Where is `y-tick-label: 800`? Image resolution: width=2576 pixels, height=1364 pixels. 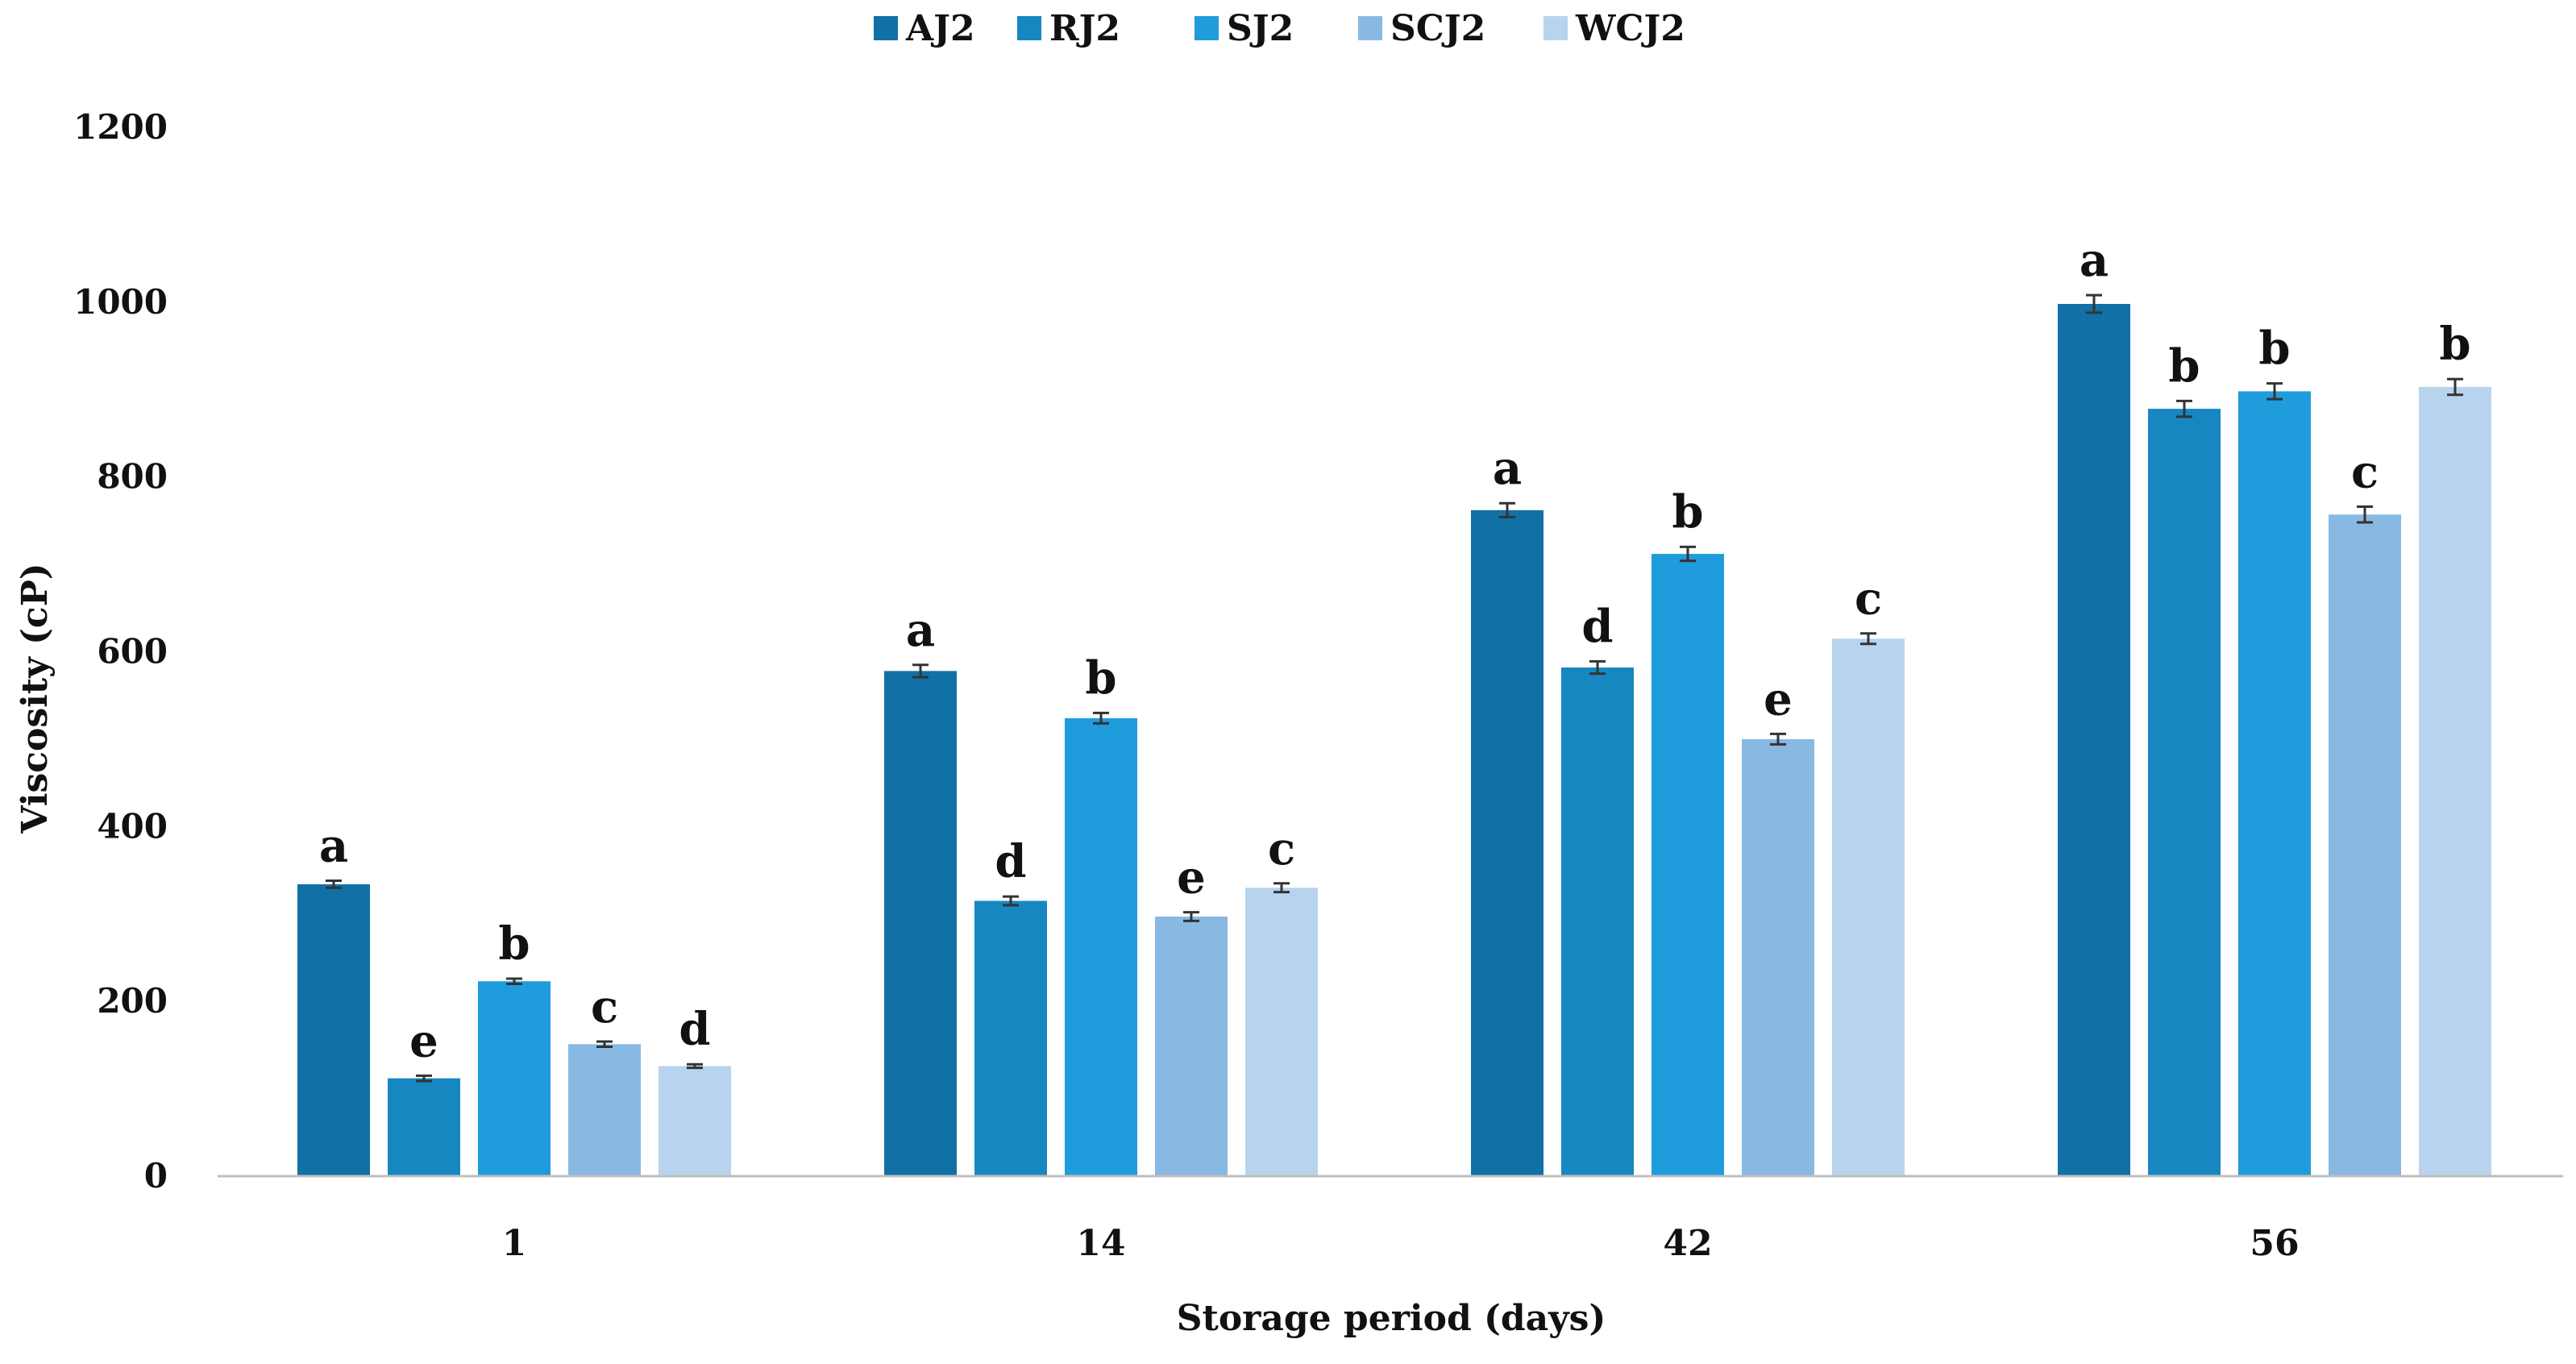 y-tick-label: 800 is located at coordinates (132, 477).